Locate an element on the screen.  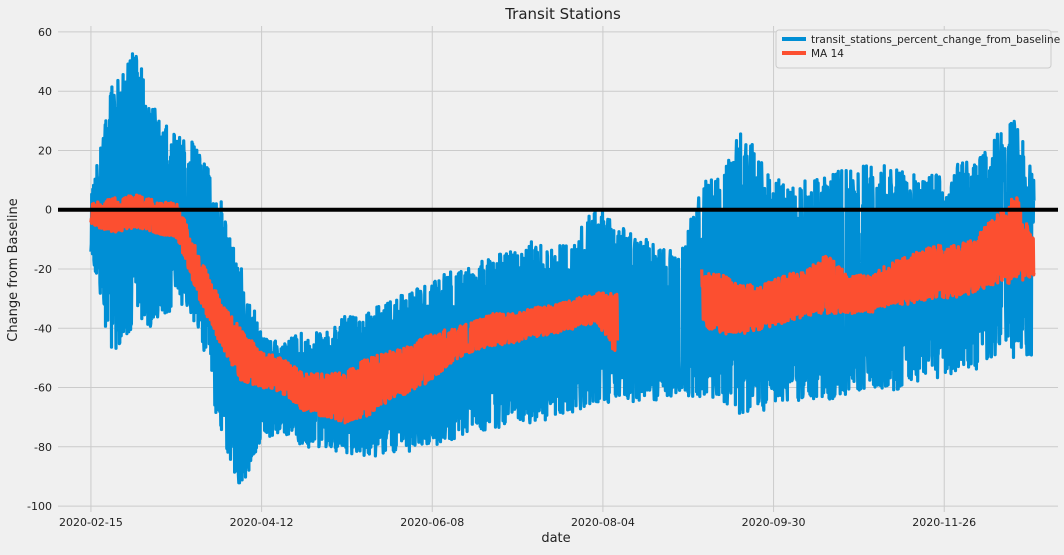
legend-box is located at coordinates (913, 49).